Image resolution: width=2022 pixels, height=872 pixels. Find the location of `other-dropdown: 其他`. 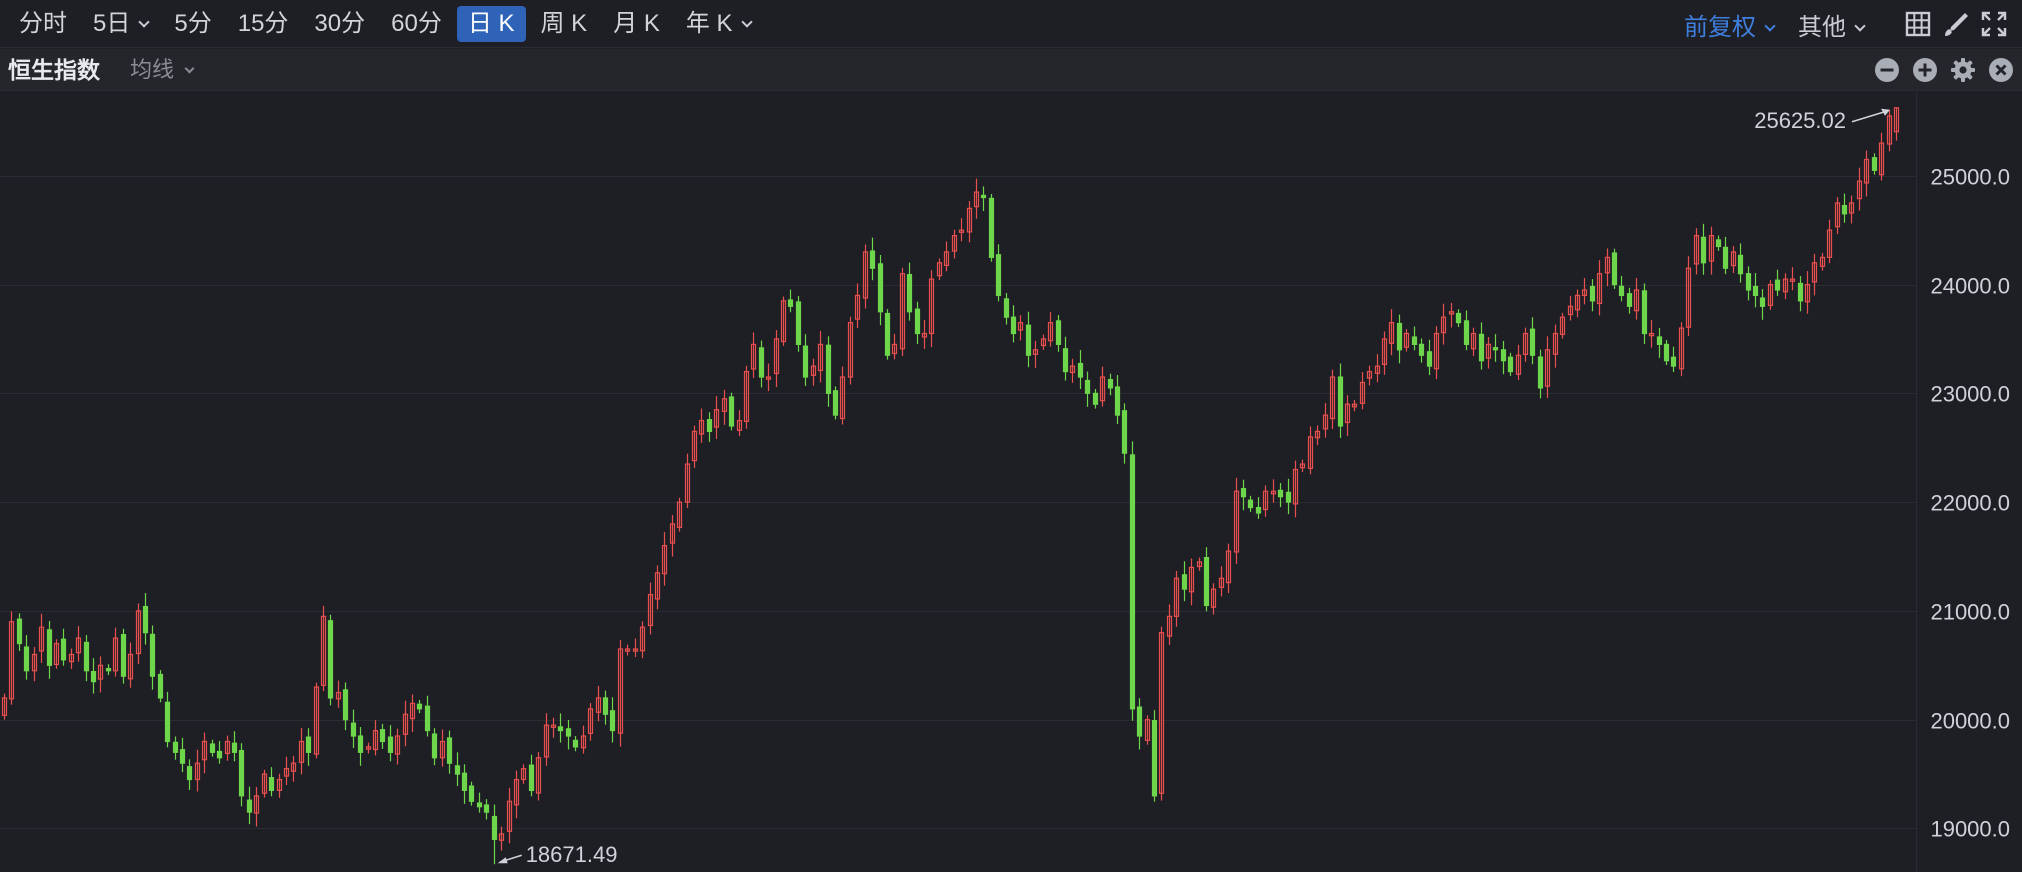

other-dropdown: 其他 is located at coordinates (1832, 24).